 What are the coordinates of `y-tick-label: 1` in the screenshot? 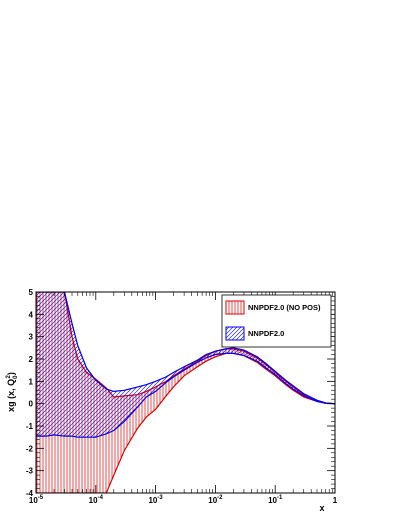 It's located at (31, 381).